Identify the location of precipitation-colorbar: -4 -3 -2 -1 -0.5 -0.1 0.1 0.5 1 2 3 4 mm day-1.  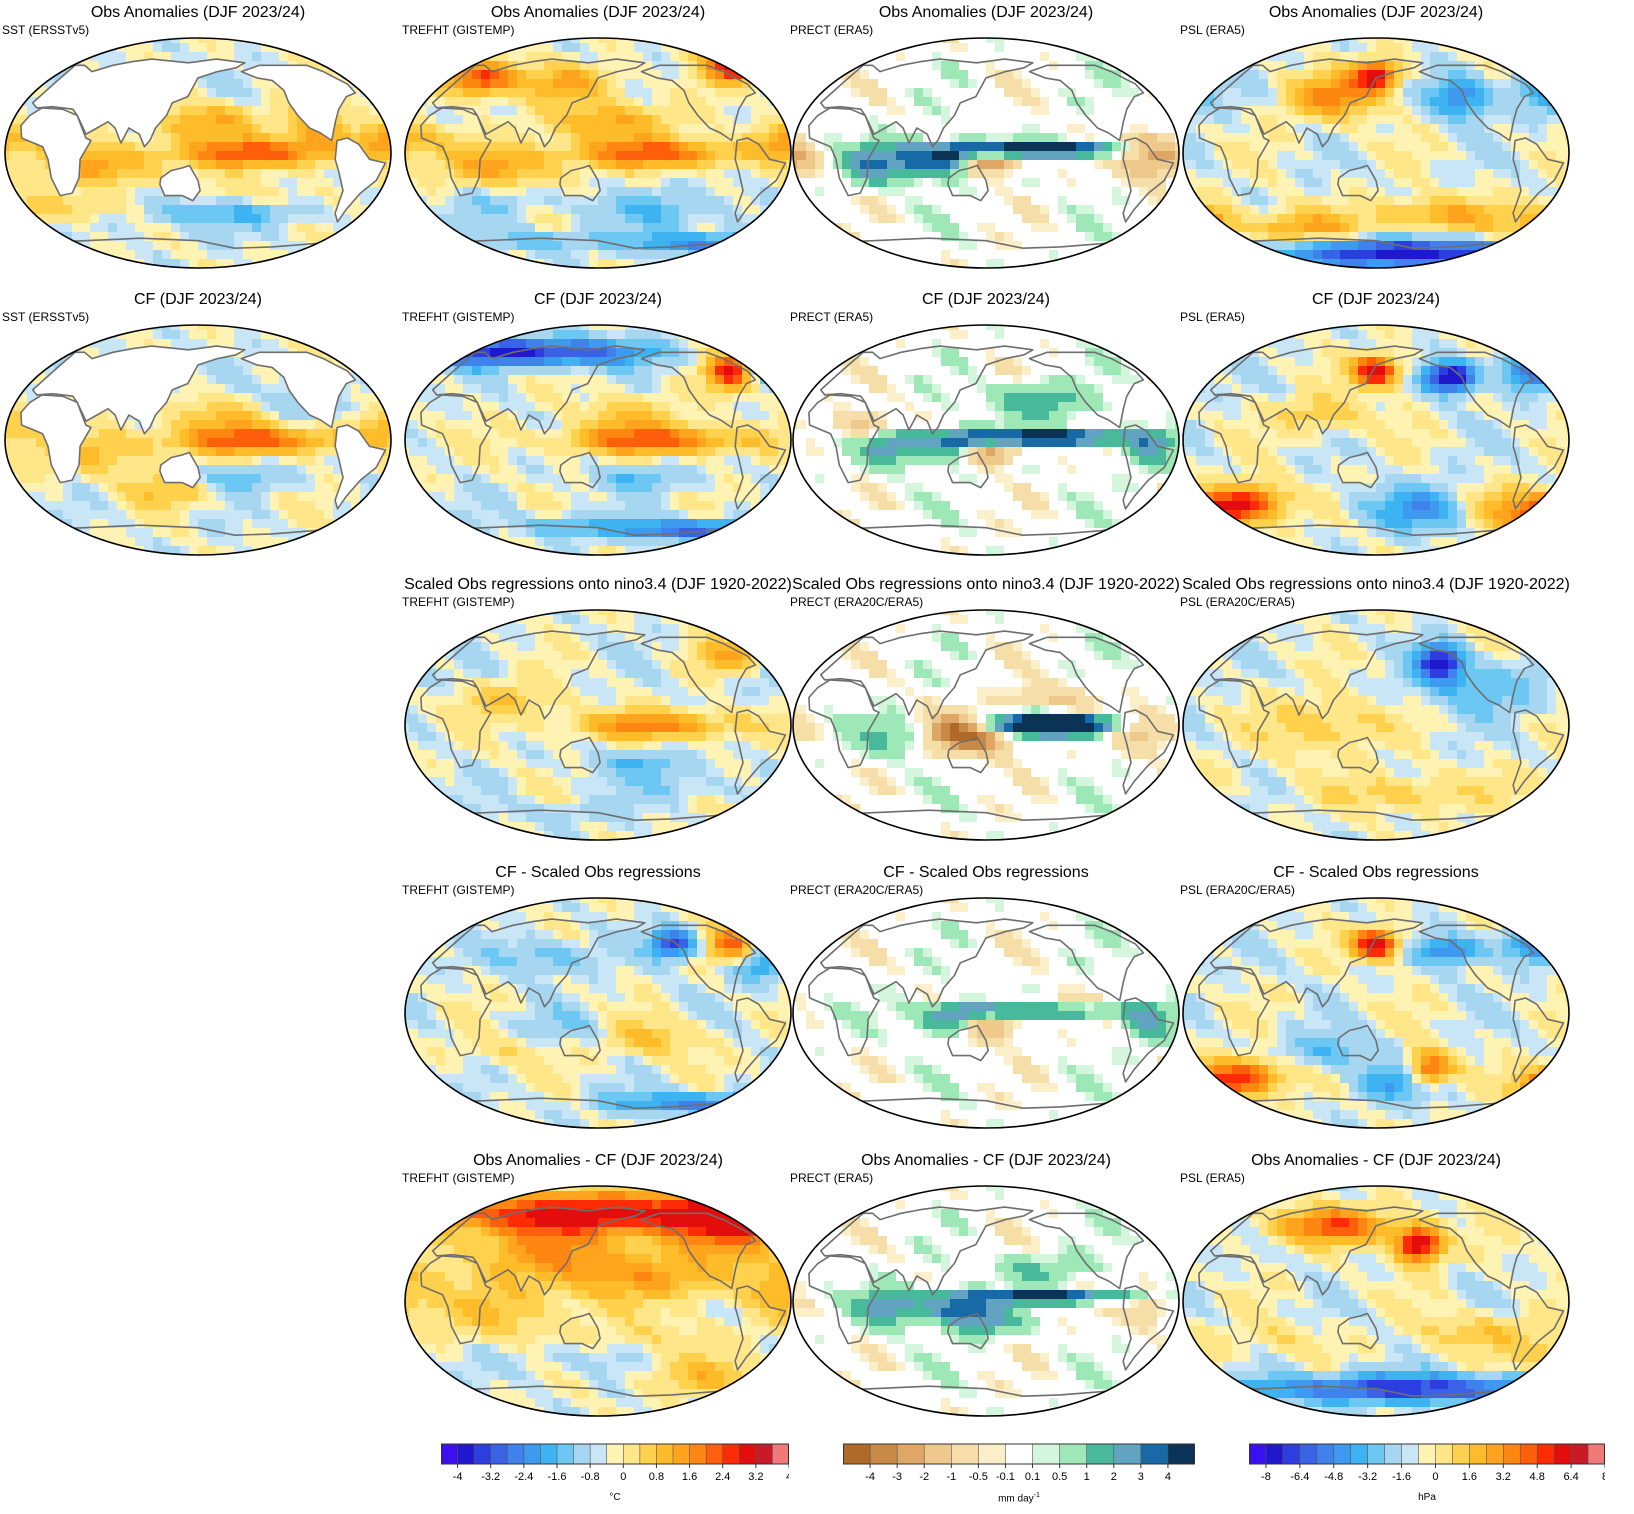
(1019, 1477).